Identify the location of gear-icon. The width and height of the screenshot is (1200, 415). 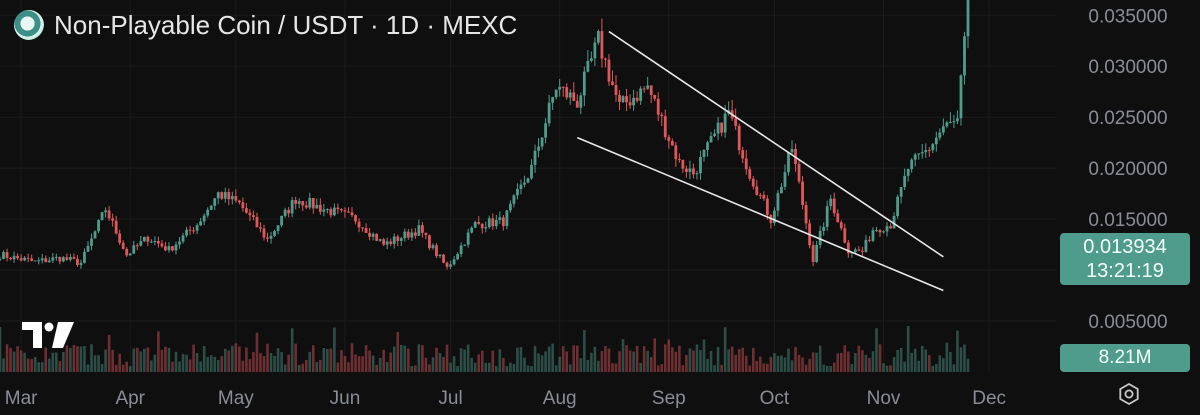
(1129, 394).